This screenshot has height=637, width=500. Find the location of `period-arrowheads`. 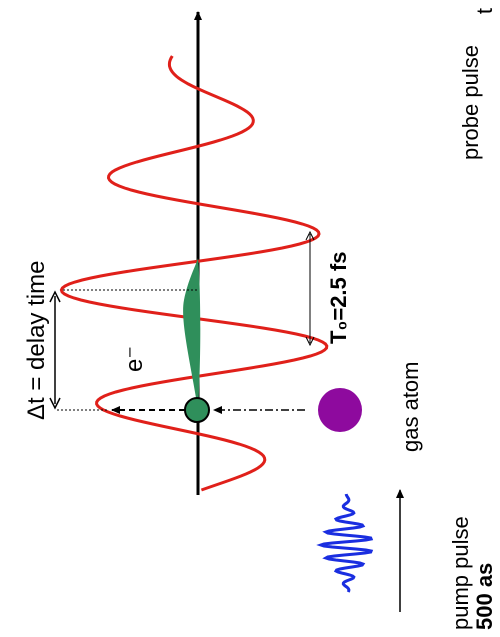

period-arrowheads is located at coordinates (310, 288).